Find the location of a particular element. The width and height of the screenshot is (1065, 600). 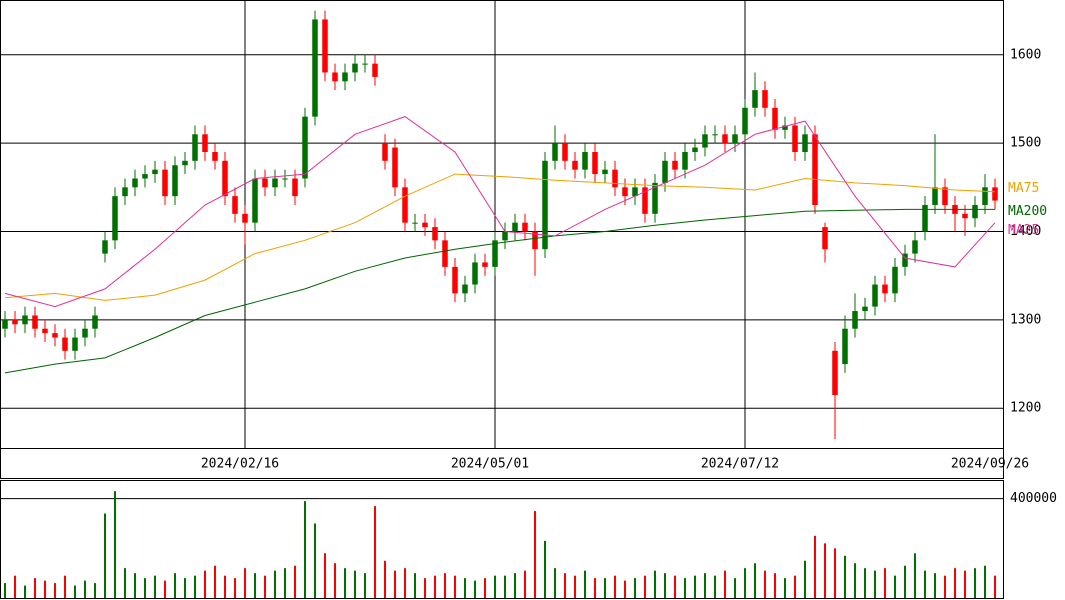

y-tick-label: 1200 is located at coordinates (1025, 408).